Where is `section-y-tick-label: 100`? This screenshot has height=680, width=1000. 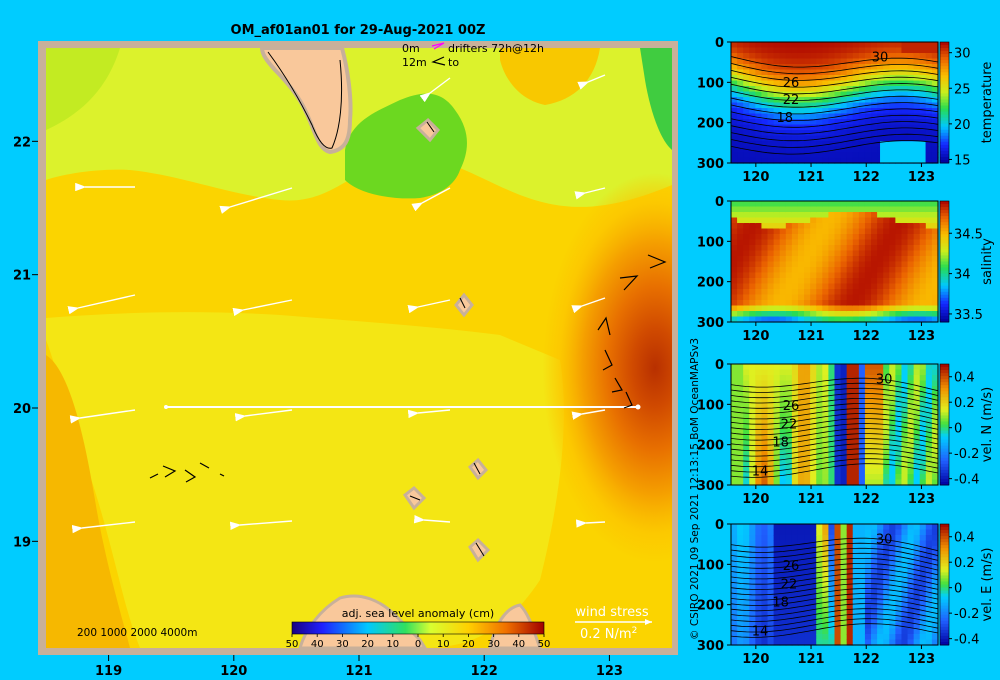 section-y-tick-label: 100 is located at coordinates (710, 565).